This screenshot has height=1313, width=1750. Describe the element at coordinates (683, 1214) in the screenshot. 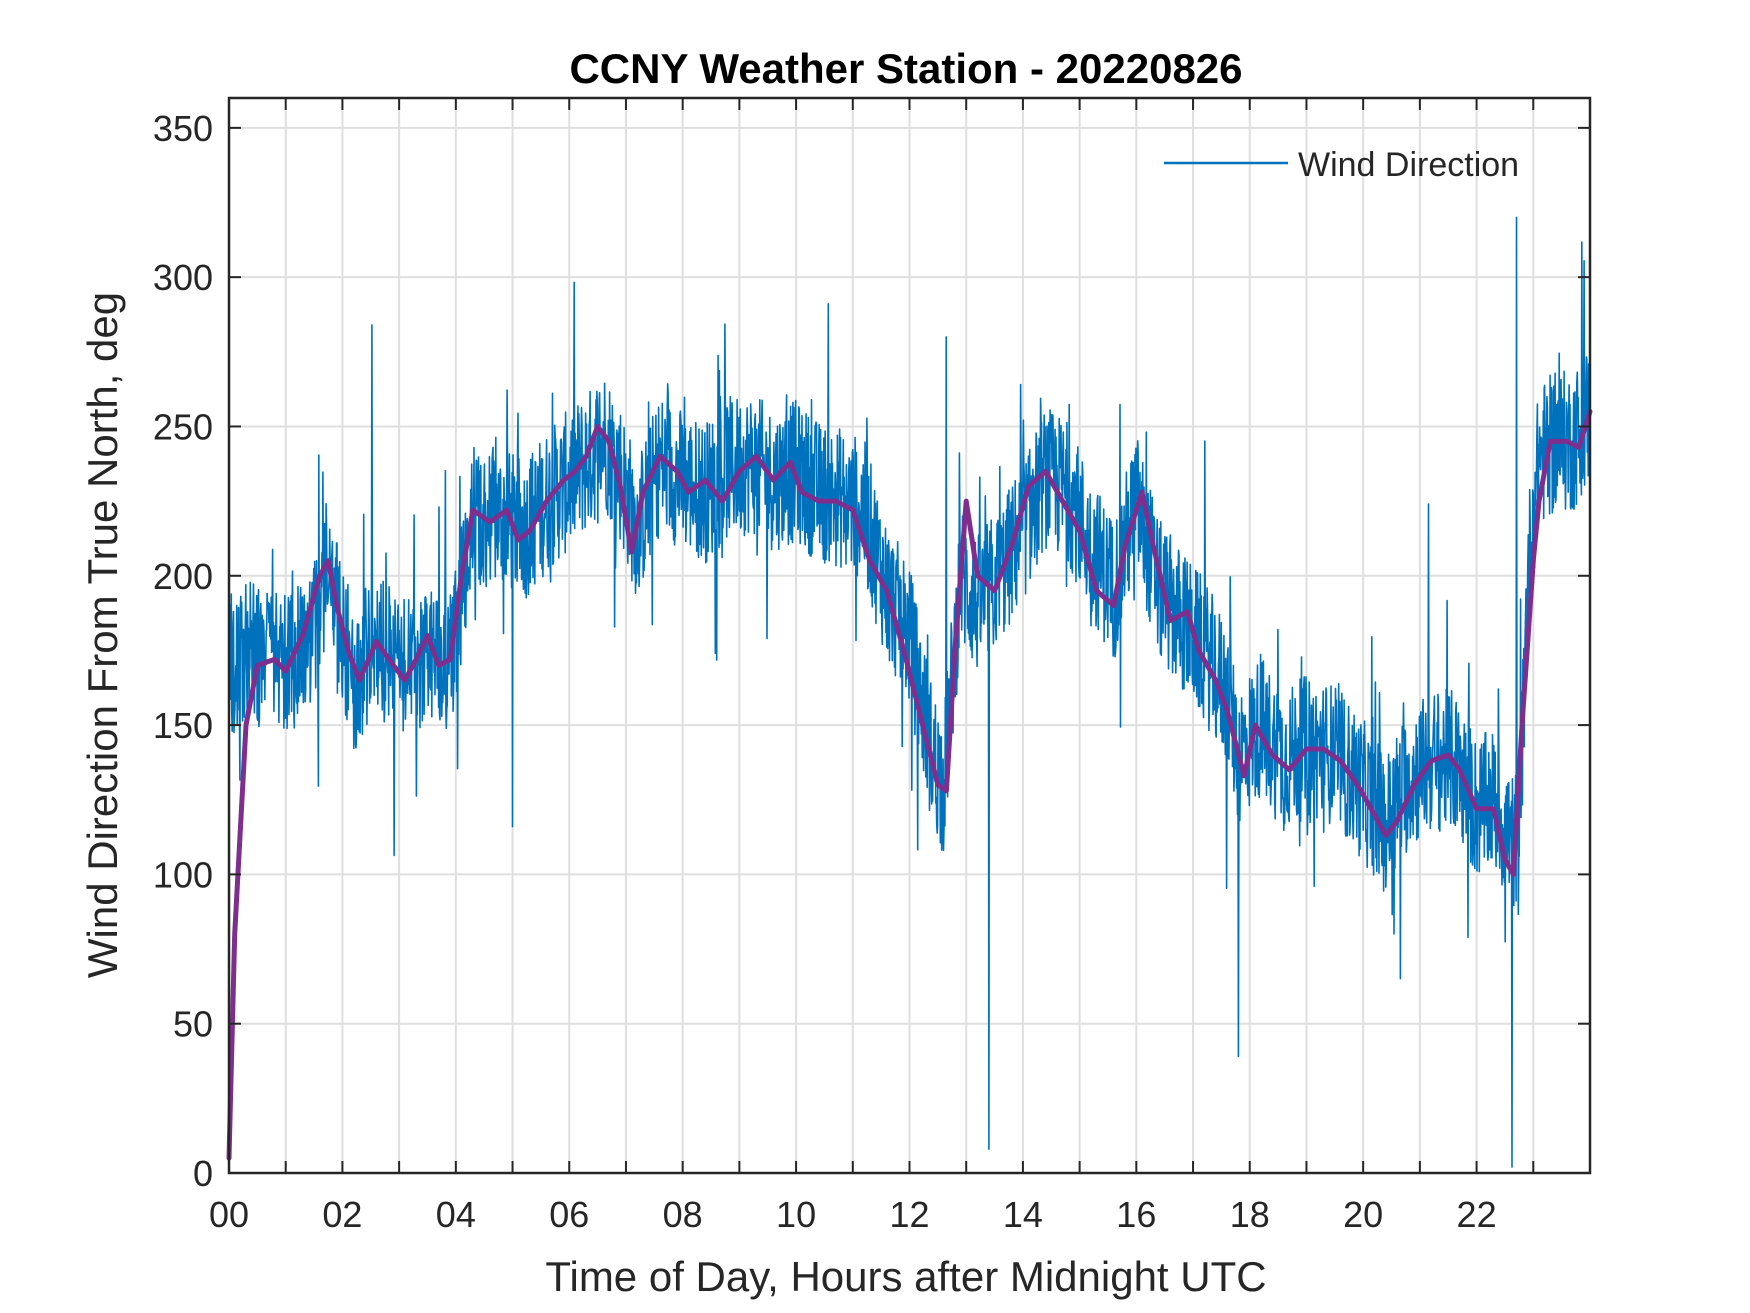

I see `x-tick-label: 08` at that location.